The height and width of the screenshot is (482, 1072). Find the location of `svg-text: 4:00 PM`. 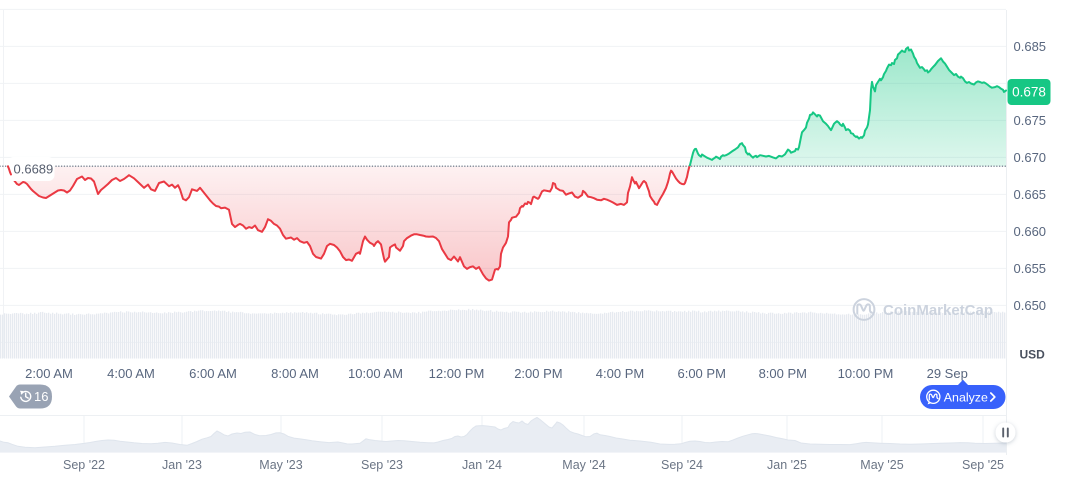

svg-text: 4:00 PM is located at coordinates (620, 373).